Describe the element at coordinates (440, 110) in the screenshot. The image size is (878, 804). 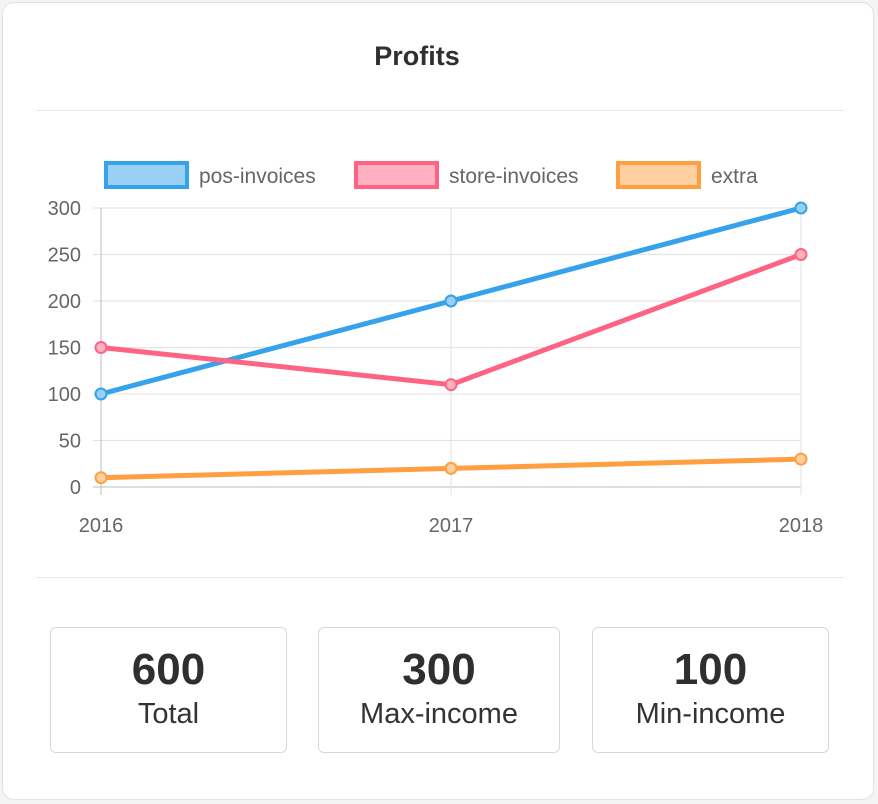
I see `divider-top` at that location.